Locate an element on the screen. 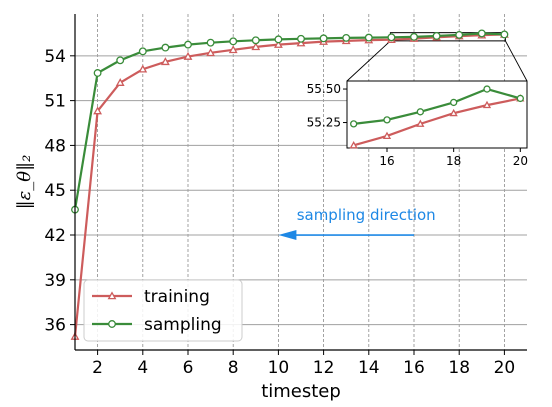 The height and width of the screenshot is (407, 552). x-tick-label: 10 is located at coordinates (279, 368).